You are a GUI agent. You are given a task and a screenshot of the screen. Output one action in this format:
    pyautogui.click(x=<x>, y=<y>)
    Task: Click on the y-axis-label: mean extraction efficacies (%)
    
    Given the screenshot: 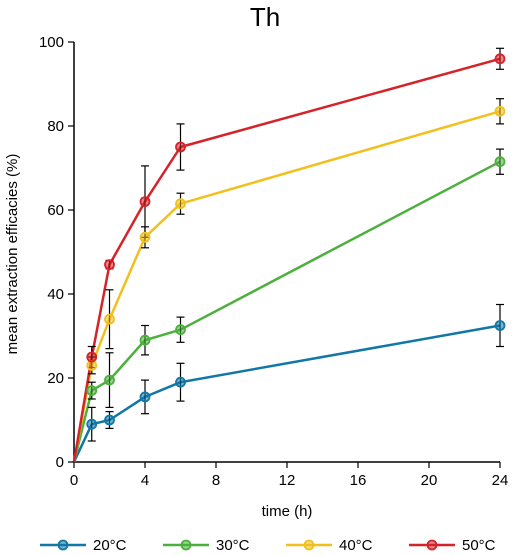 What is the action you would take?
    pyautogui.click(x=12, y=254)
    